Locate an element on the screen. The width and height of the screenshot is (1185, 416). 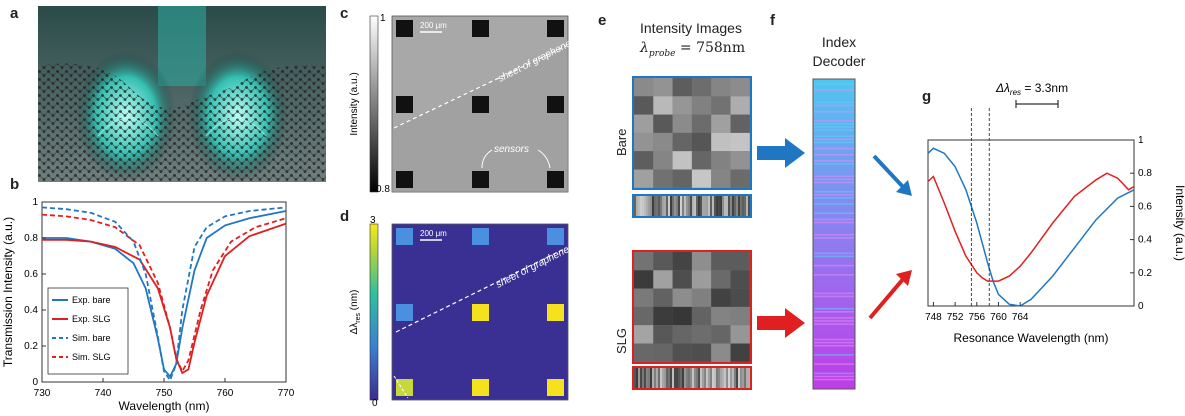
x-tick-label: 752 is located at coordinates (955, 317).